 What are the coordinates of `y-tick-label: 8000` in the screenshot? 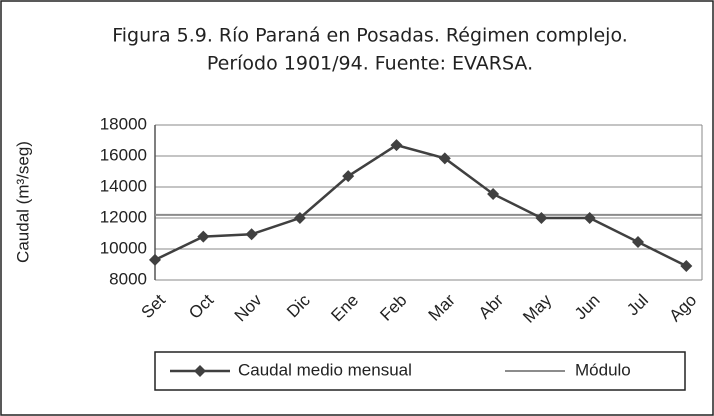 It's located at (128, 278).